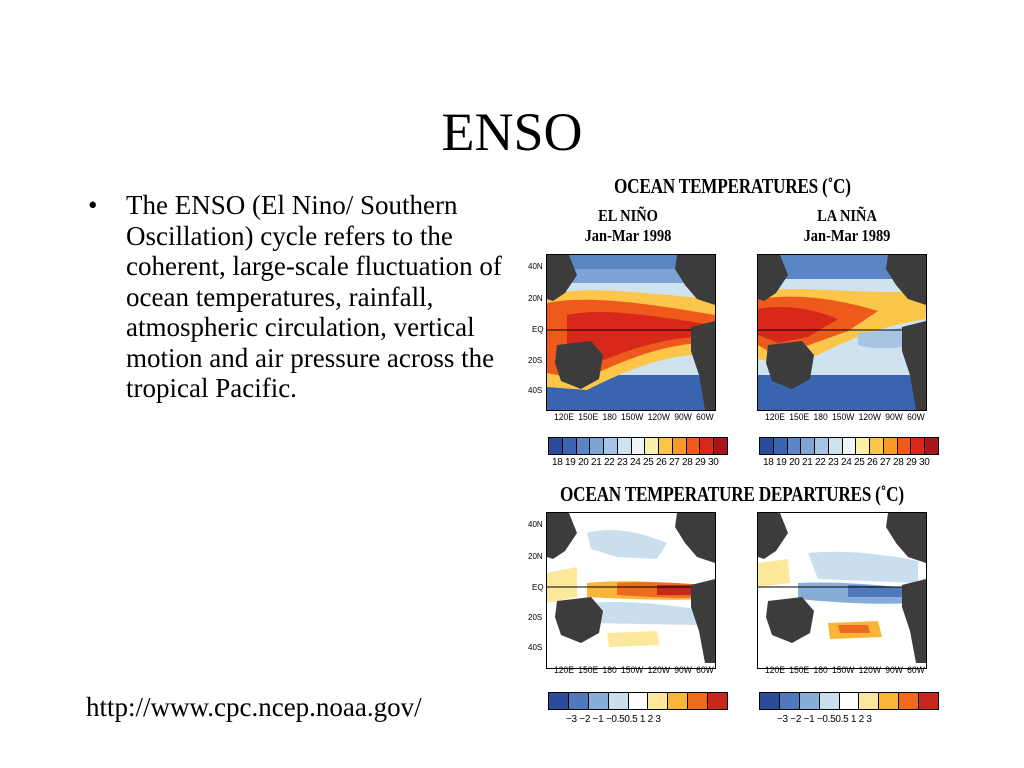  What do you see at coordinates (847, 215) in the screenshot?
I see `panel-name-la-nina: LA NIÑA` at bounding box center [847, 215].